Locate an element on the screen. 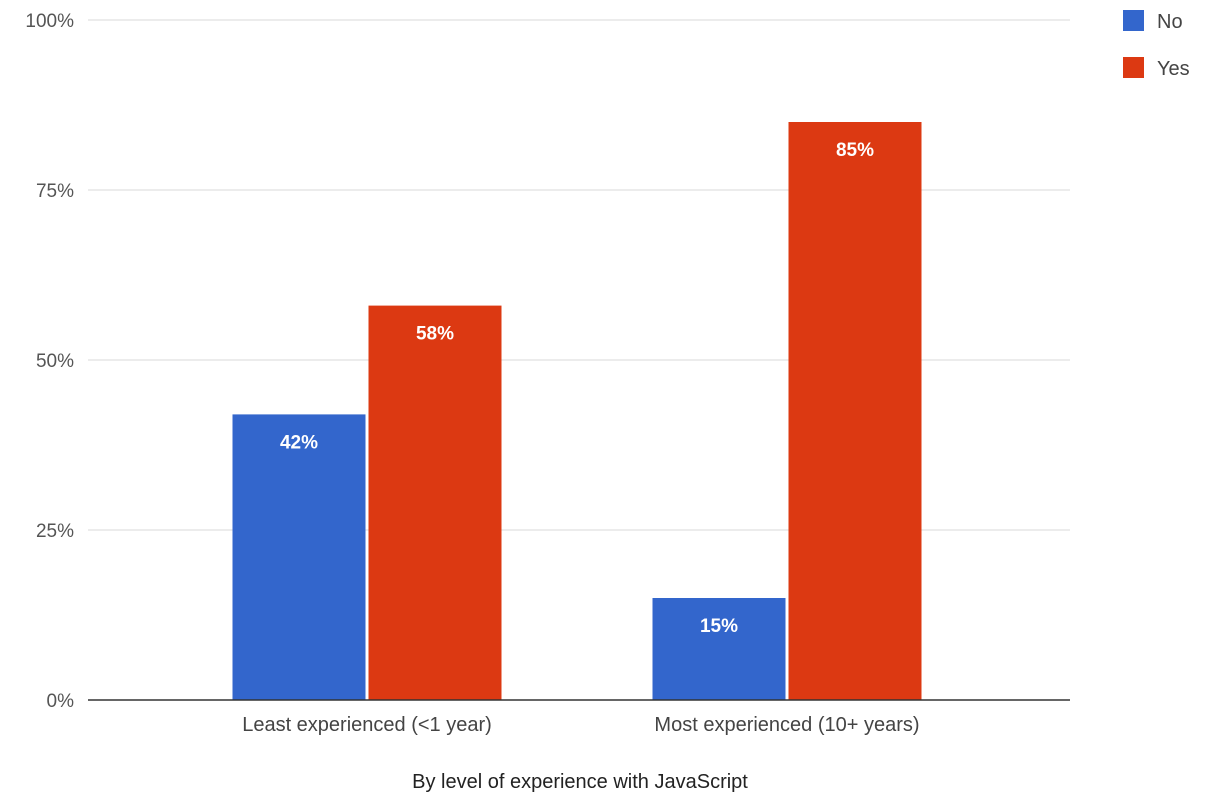 The width and height of the screenshot is (1211, 803). legend-swatch-yes is located at coordinates (1133, 67).